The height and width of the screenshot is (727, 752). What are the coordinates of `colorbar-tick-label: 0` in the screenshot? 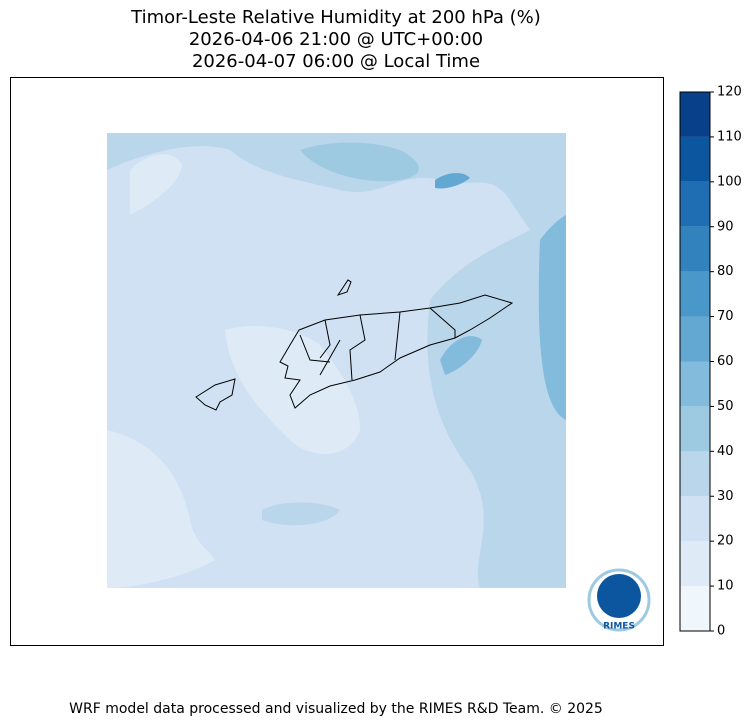 It's located at (721, 631).